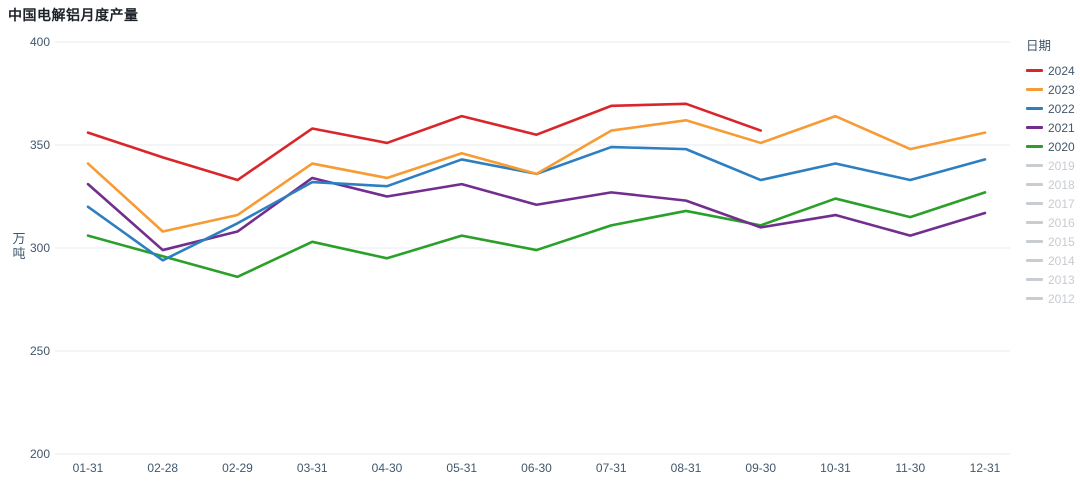 Image resolution: width=1080 pixels, height=482 pixels. I want to click on legend-item-2020: 2020, so click(1053, 146).